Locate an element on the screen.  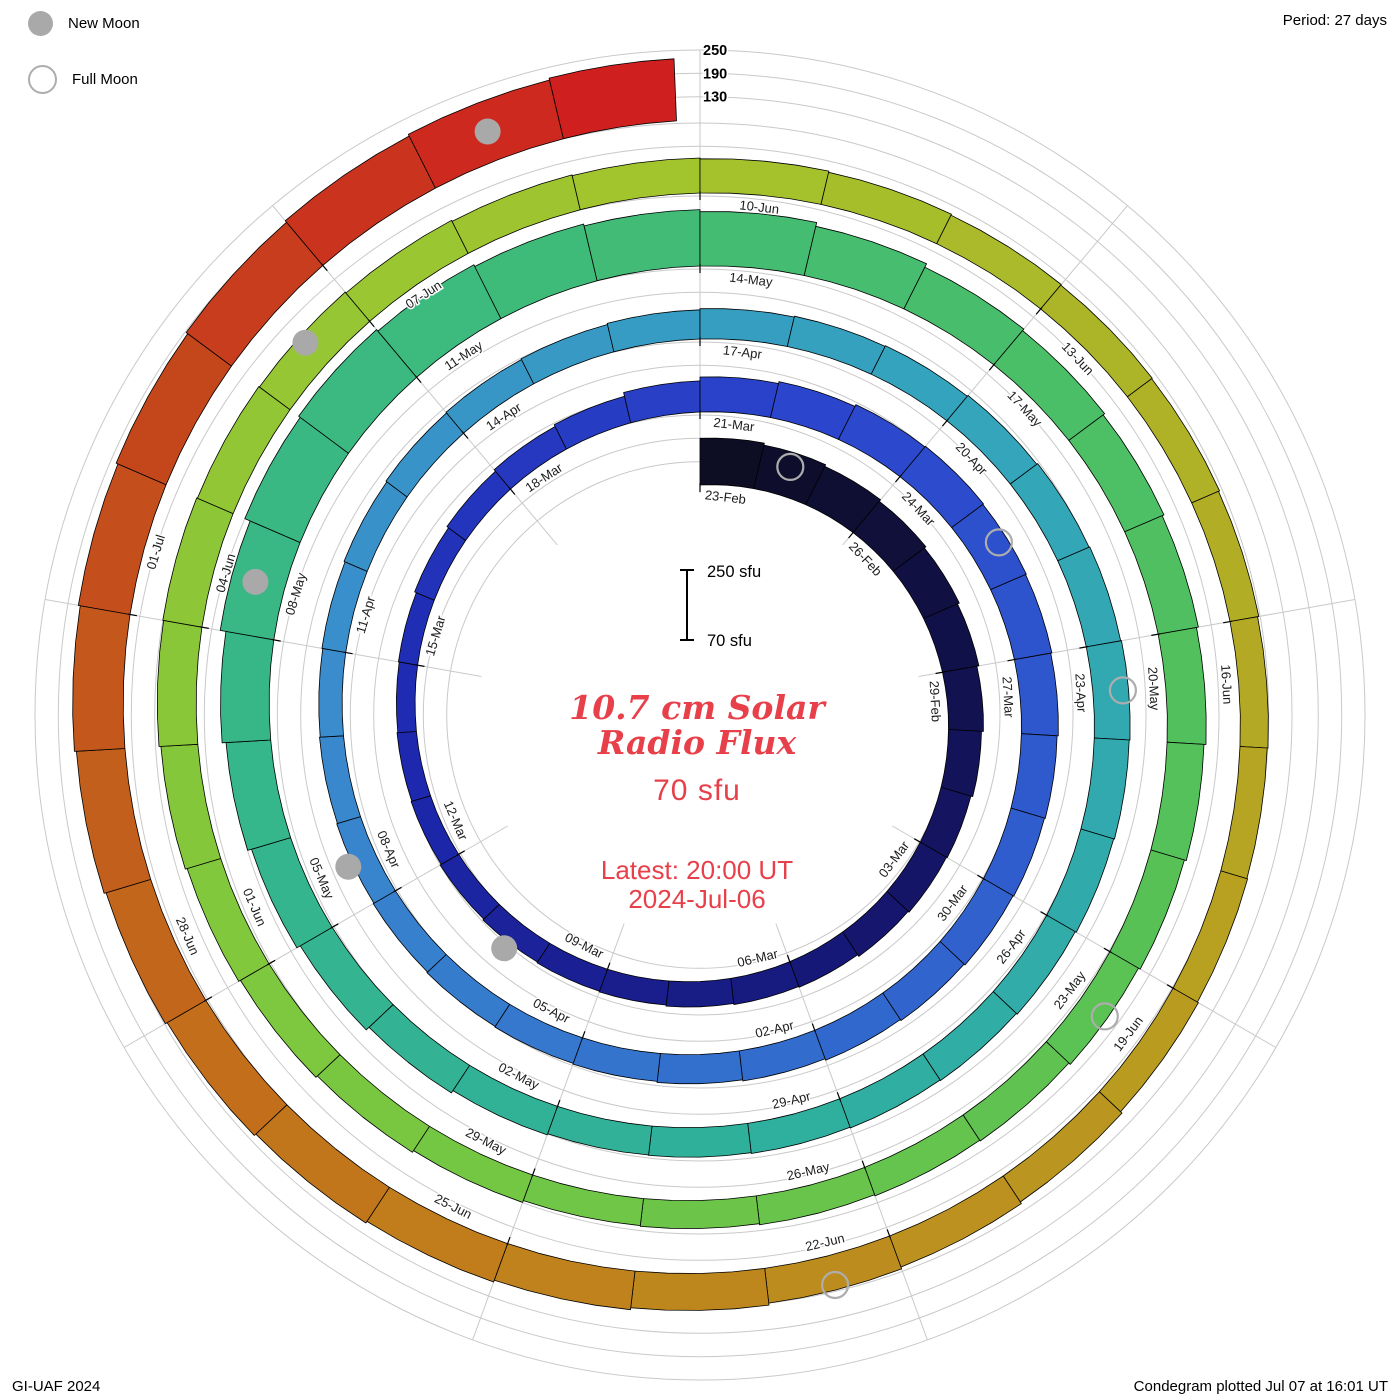
date-label: 06-Mar is located at coordinates (758, 958).